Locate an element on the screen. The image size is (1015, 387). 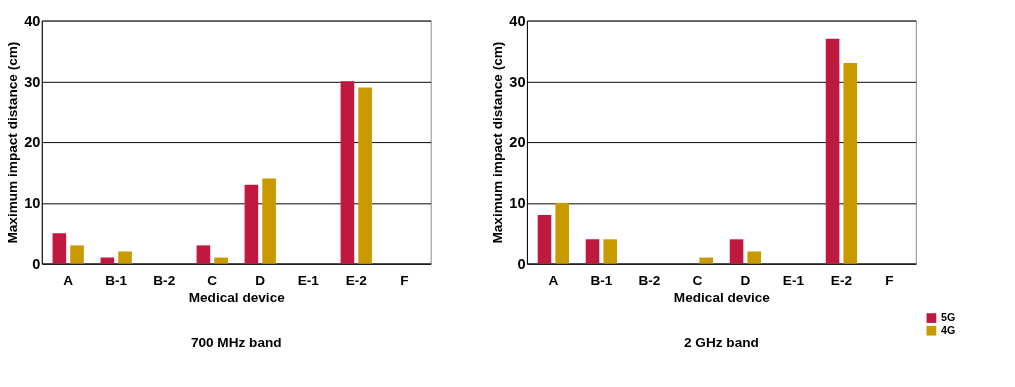
legend-label: 5G is located at coordinates (948, 316).